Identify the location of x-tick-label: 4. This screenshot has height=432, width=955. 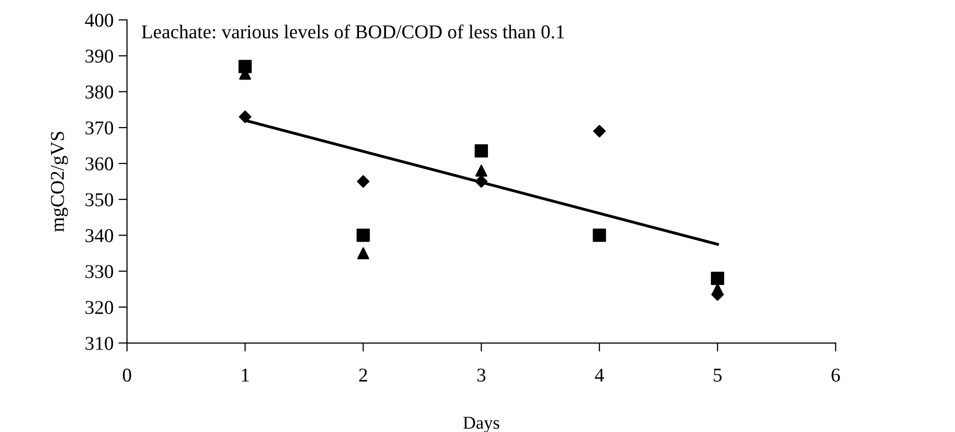
(599, 375).